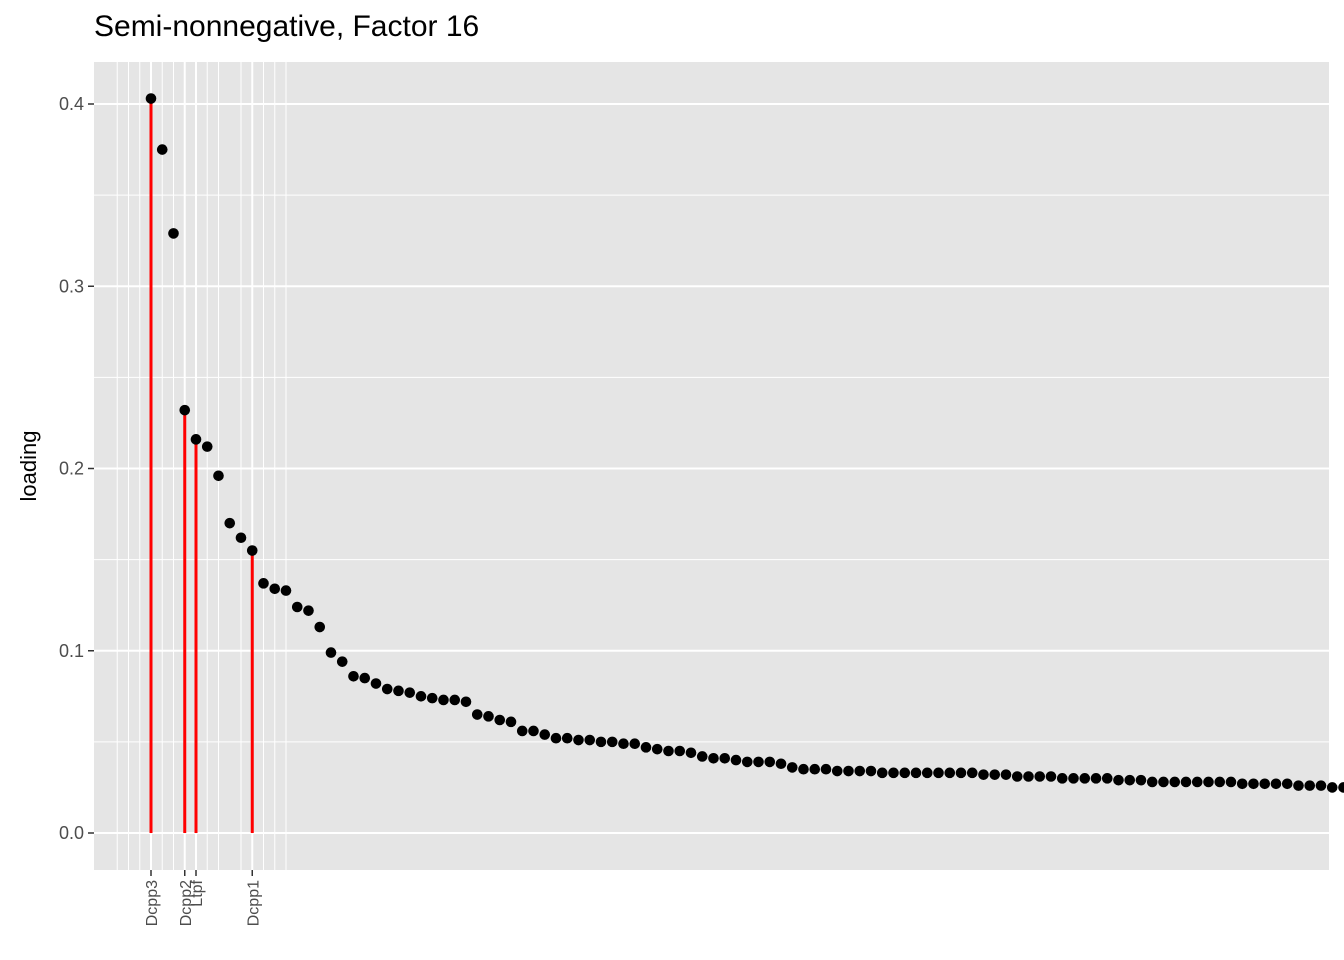 The image size is (1344, 960). I want to click on y-axis-label: loading, so click(28, 466).